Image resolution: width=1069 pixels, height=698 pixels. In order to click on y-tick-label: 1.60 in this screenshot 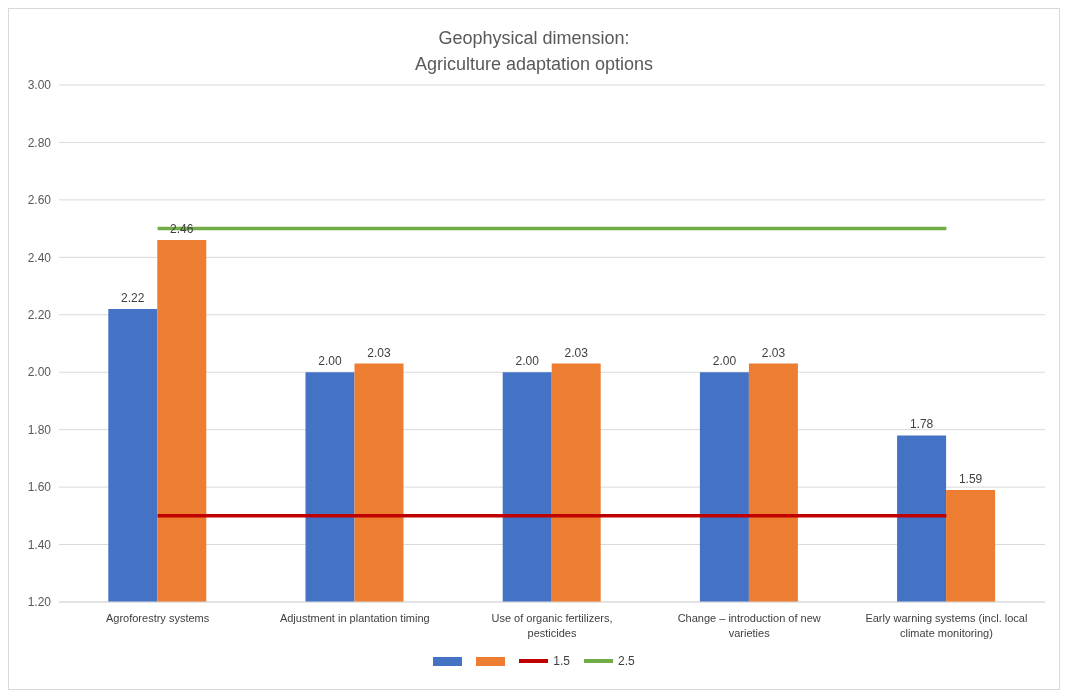, I will do `click(39, 487)`.